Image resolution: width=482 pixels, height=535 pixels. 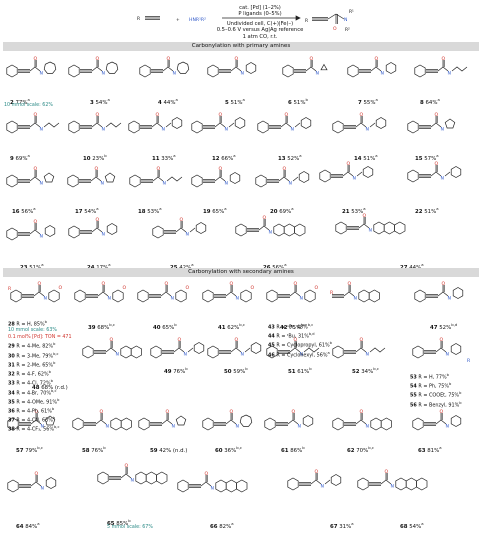 I want to click on compound-label-64: 64 84%a, so click(x=28, y=525).